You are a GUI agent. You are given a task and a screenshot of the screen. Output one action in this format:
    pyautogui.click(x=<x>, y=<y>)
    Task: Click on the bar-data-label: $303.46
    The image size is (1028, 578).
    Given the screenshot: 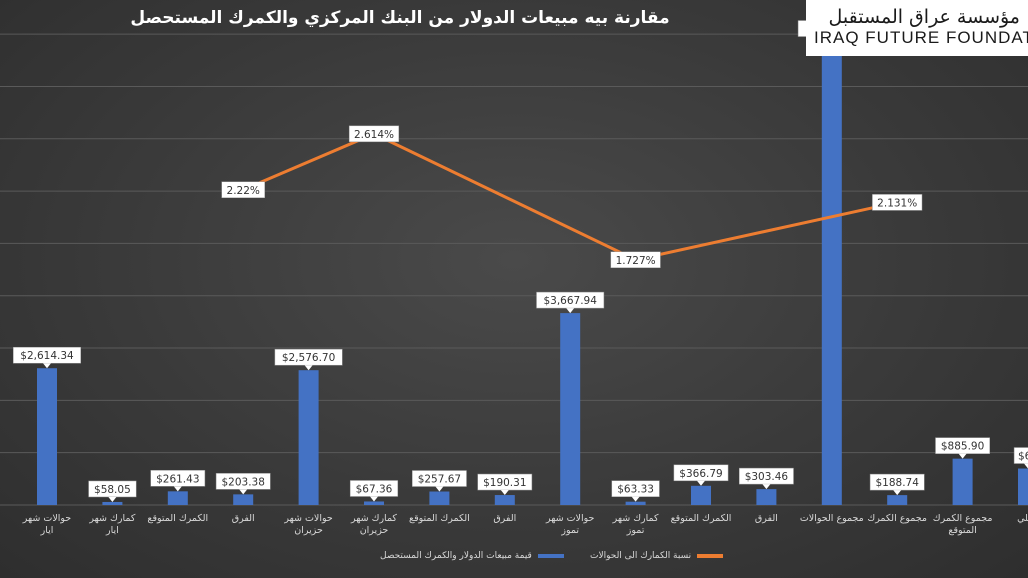 What is the action you would take?
    pyautogui.click(x=767, y=477)
    